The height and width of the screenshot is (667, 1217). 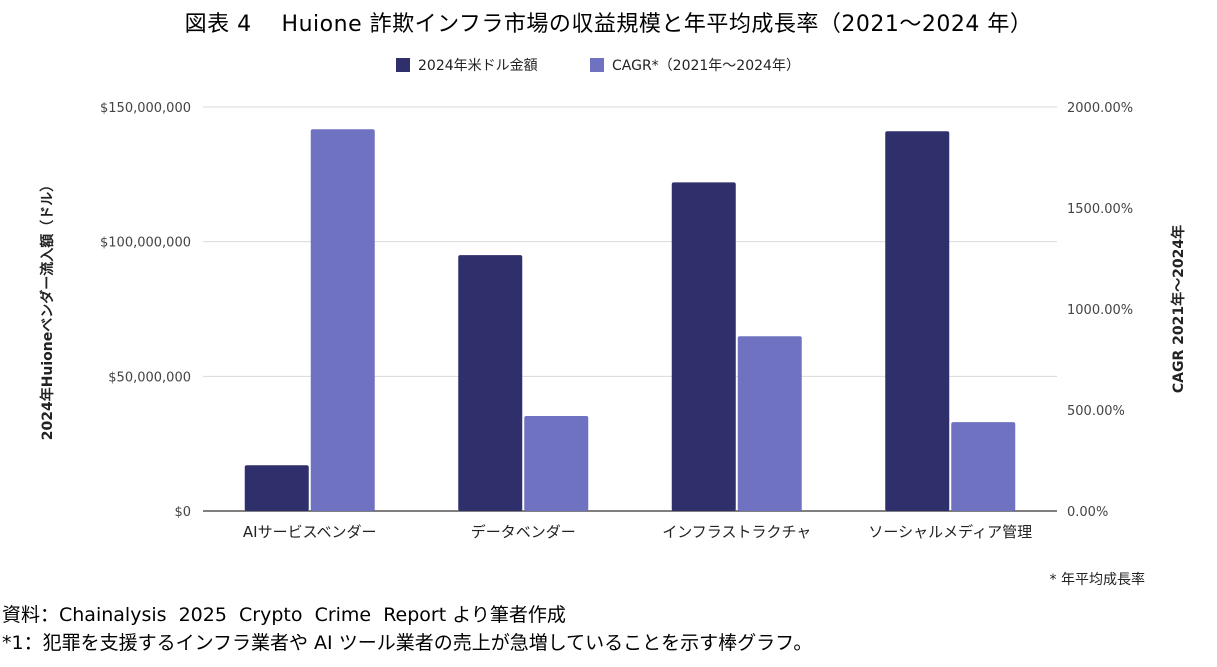 What do you see at coordinates (1100, 310) in the screenshot?
I see `y2-tick-label: 1000.00%` at bounding box center [1100, 310].